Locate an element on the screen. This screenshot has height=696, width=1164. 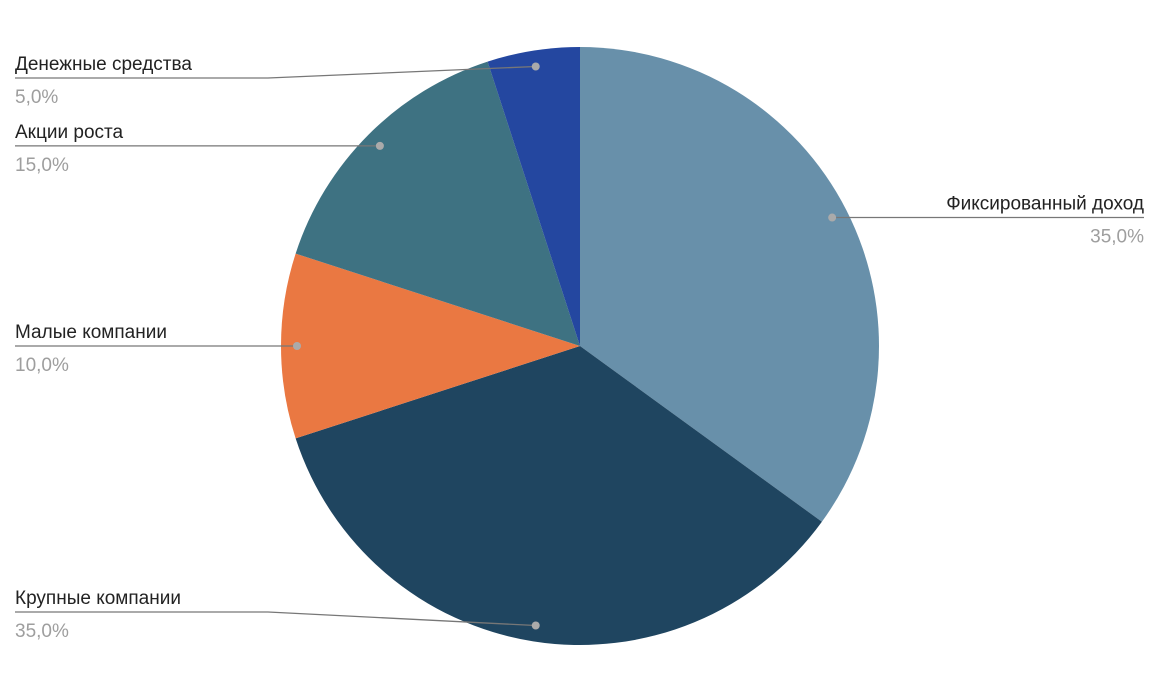
slice-value-label: 5,0% is located at coordinates (36, 97).